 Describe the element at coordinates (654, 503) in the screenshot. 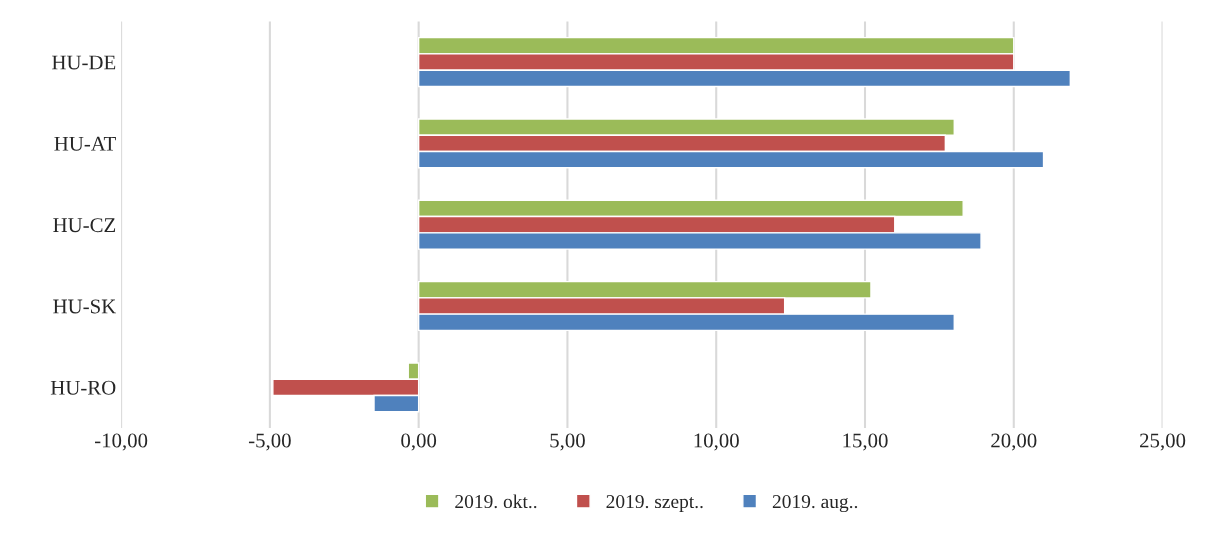

I see `legend-label: 2019. szept..` at that location.